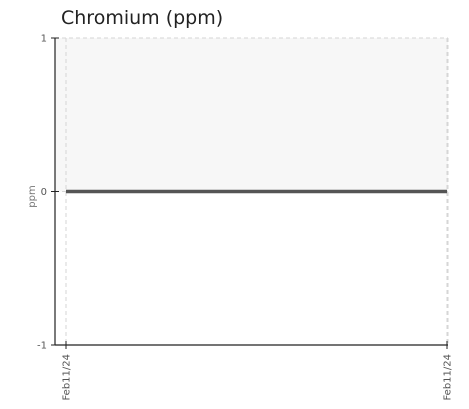 This screenshot has width=469, height=409. I want to click on chart-title: Chromium (ppm), so click(142, 18).